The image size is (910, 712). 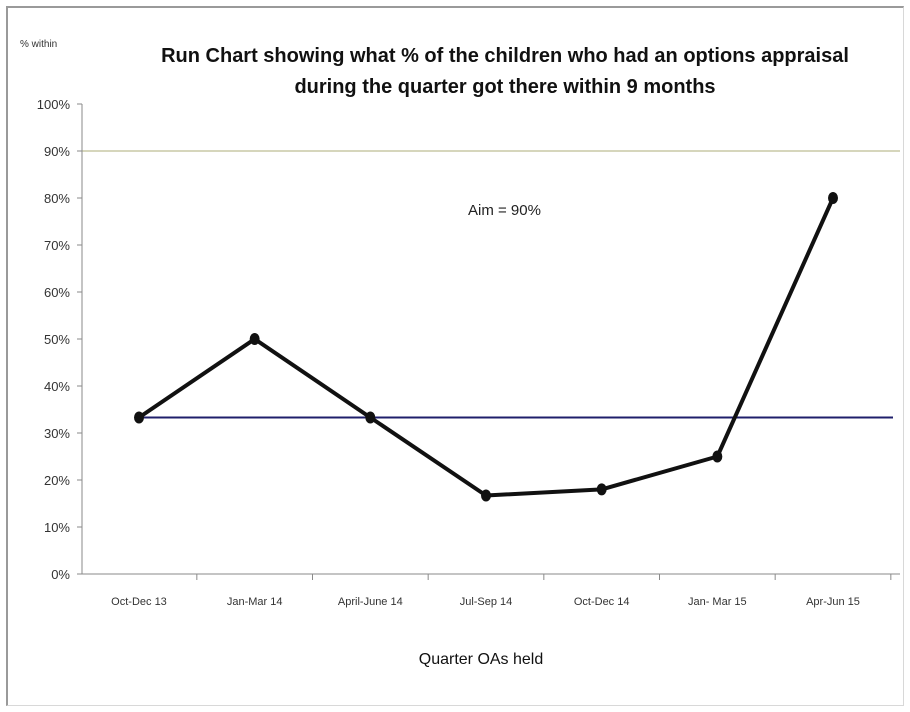 I want to click on x-tick-label: April-June 14, so click(x=370, y=602).